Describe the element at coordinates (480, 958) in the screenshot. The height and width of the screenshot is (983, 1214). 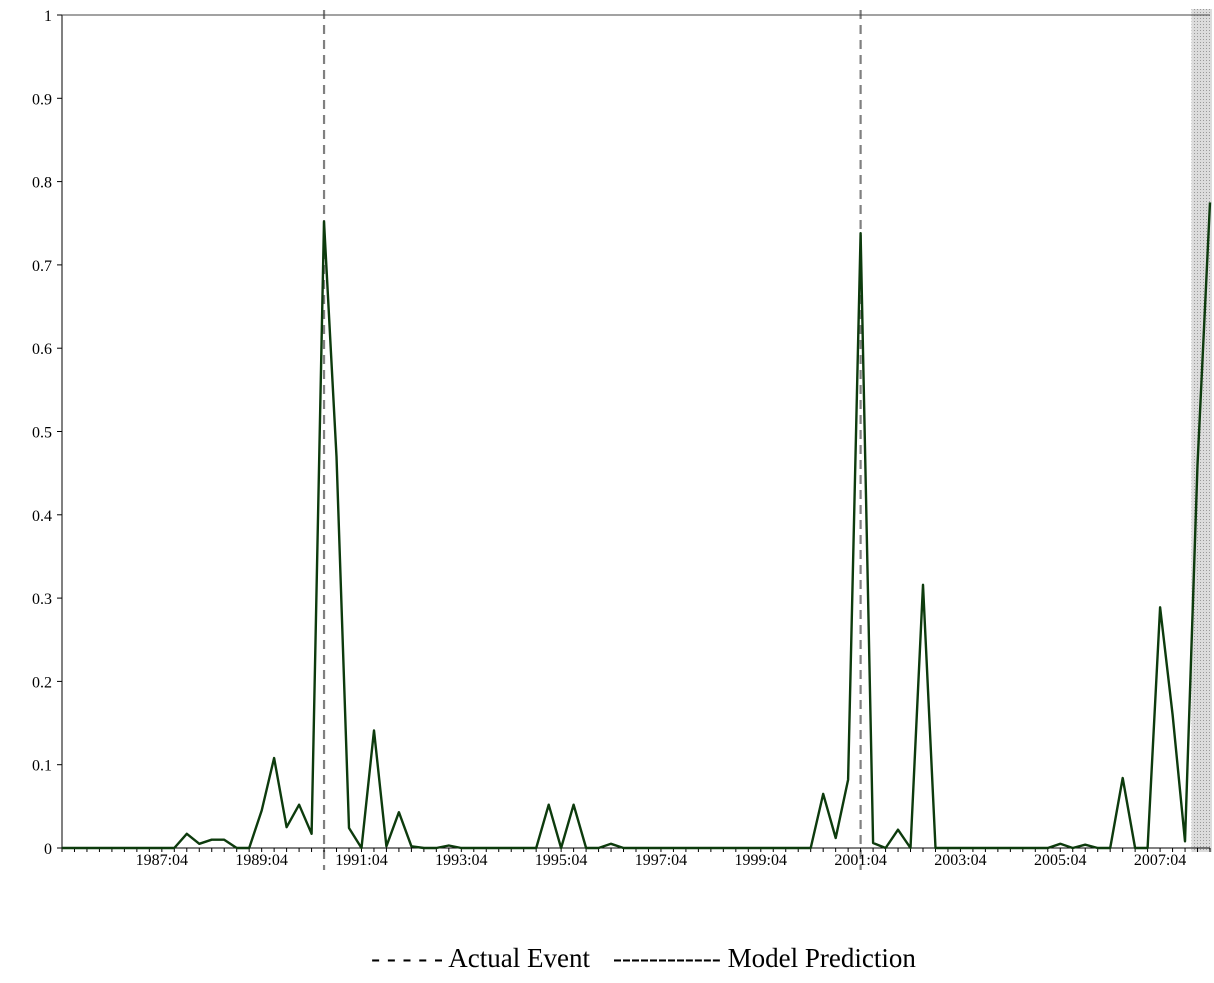
I see `legend-actual-event: - - - - - Actual Event` at that location.